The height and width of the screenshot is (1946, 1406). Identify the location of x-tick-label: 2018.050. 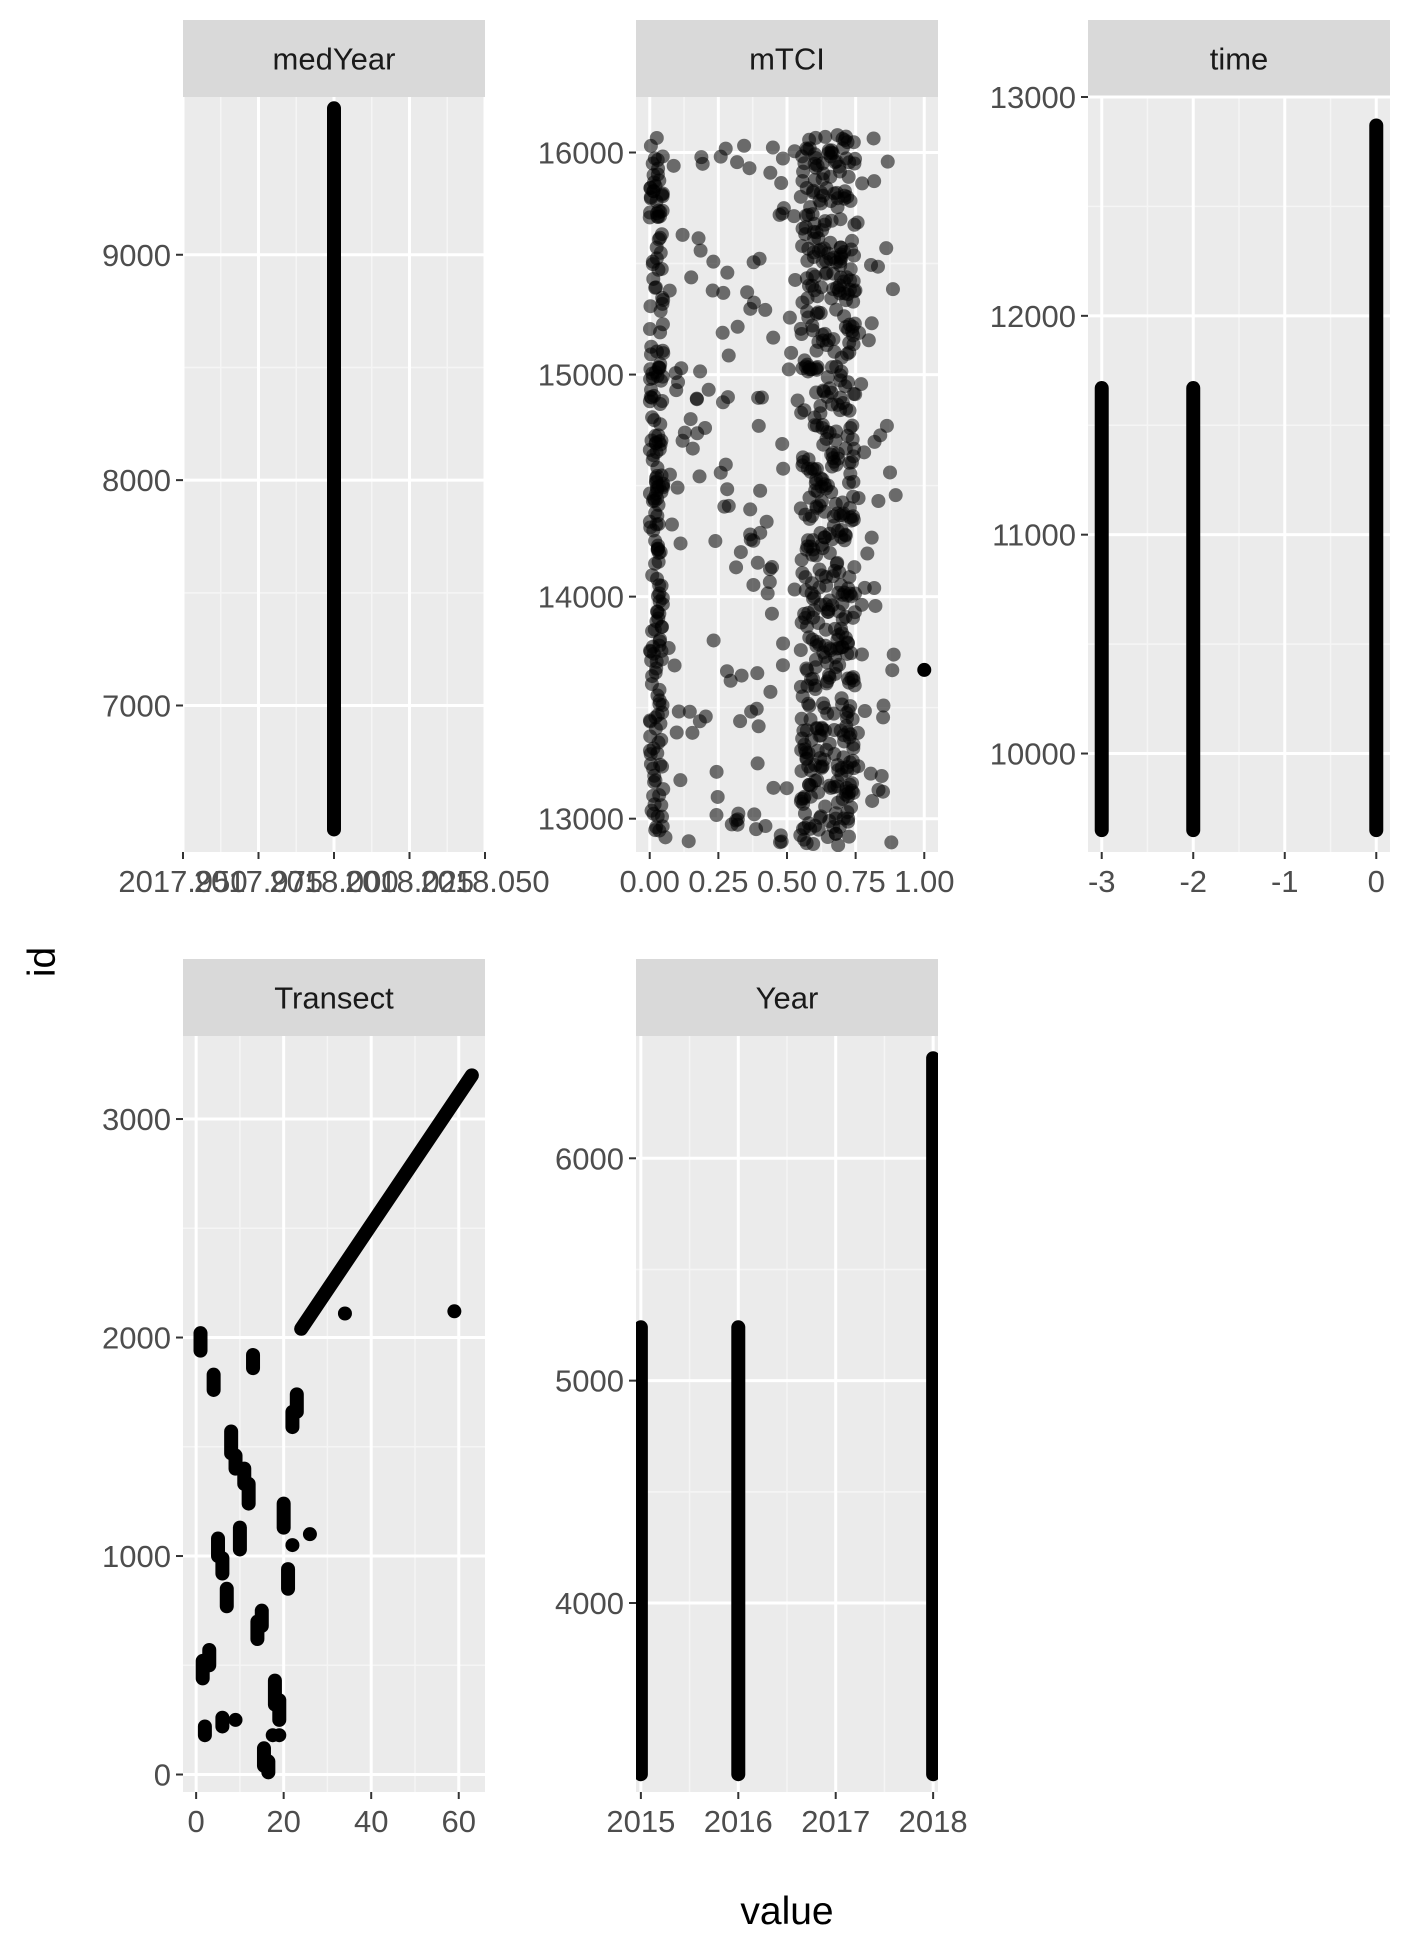
(484, 881).